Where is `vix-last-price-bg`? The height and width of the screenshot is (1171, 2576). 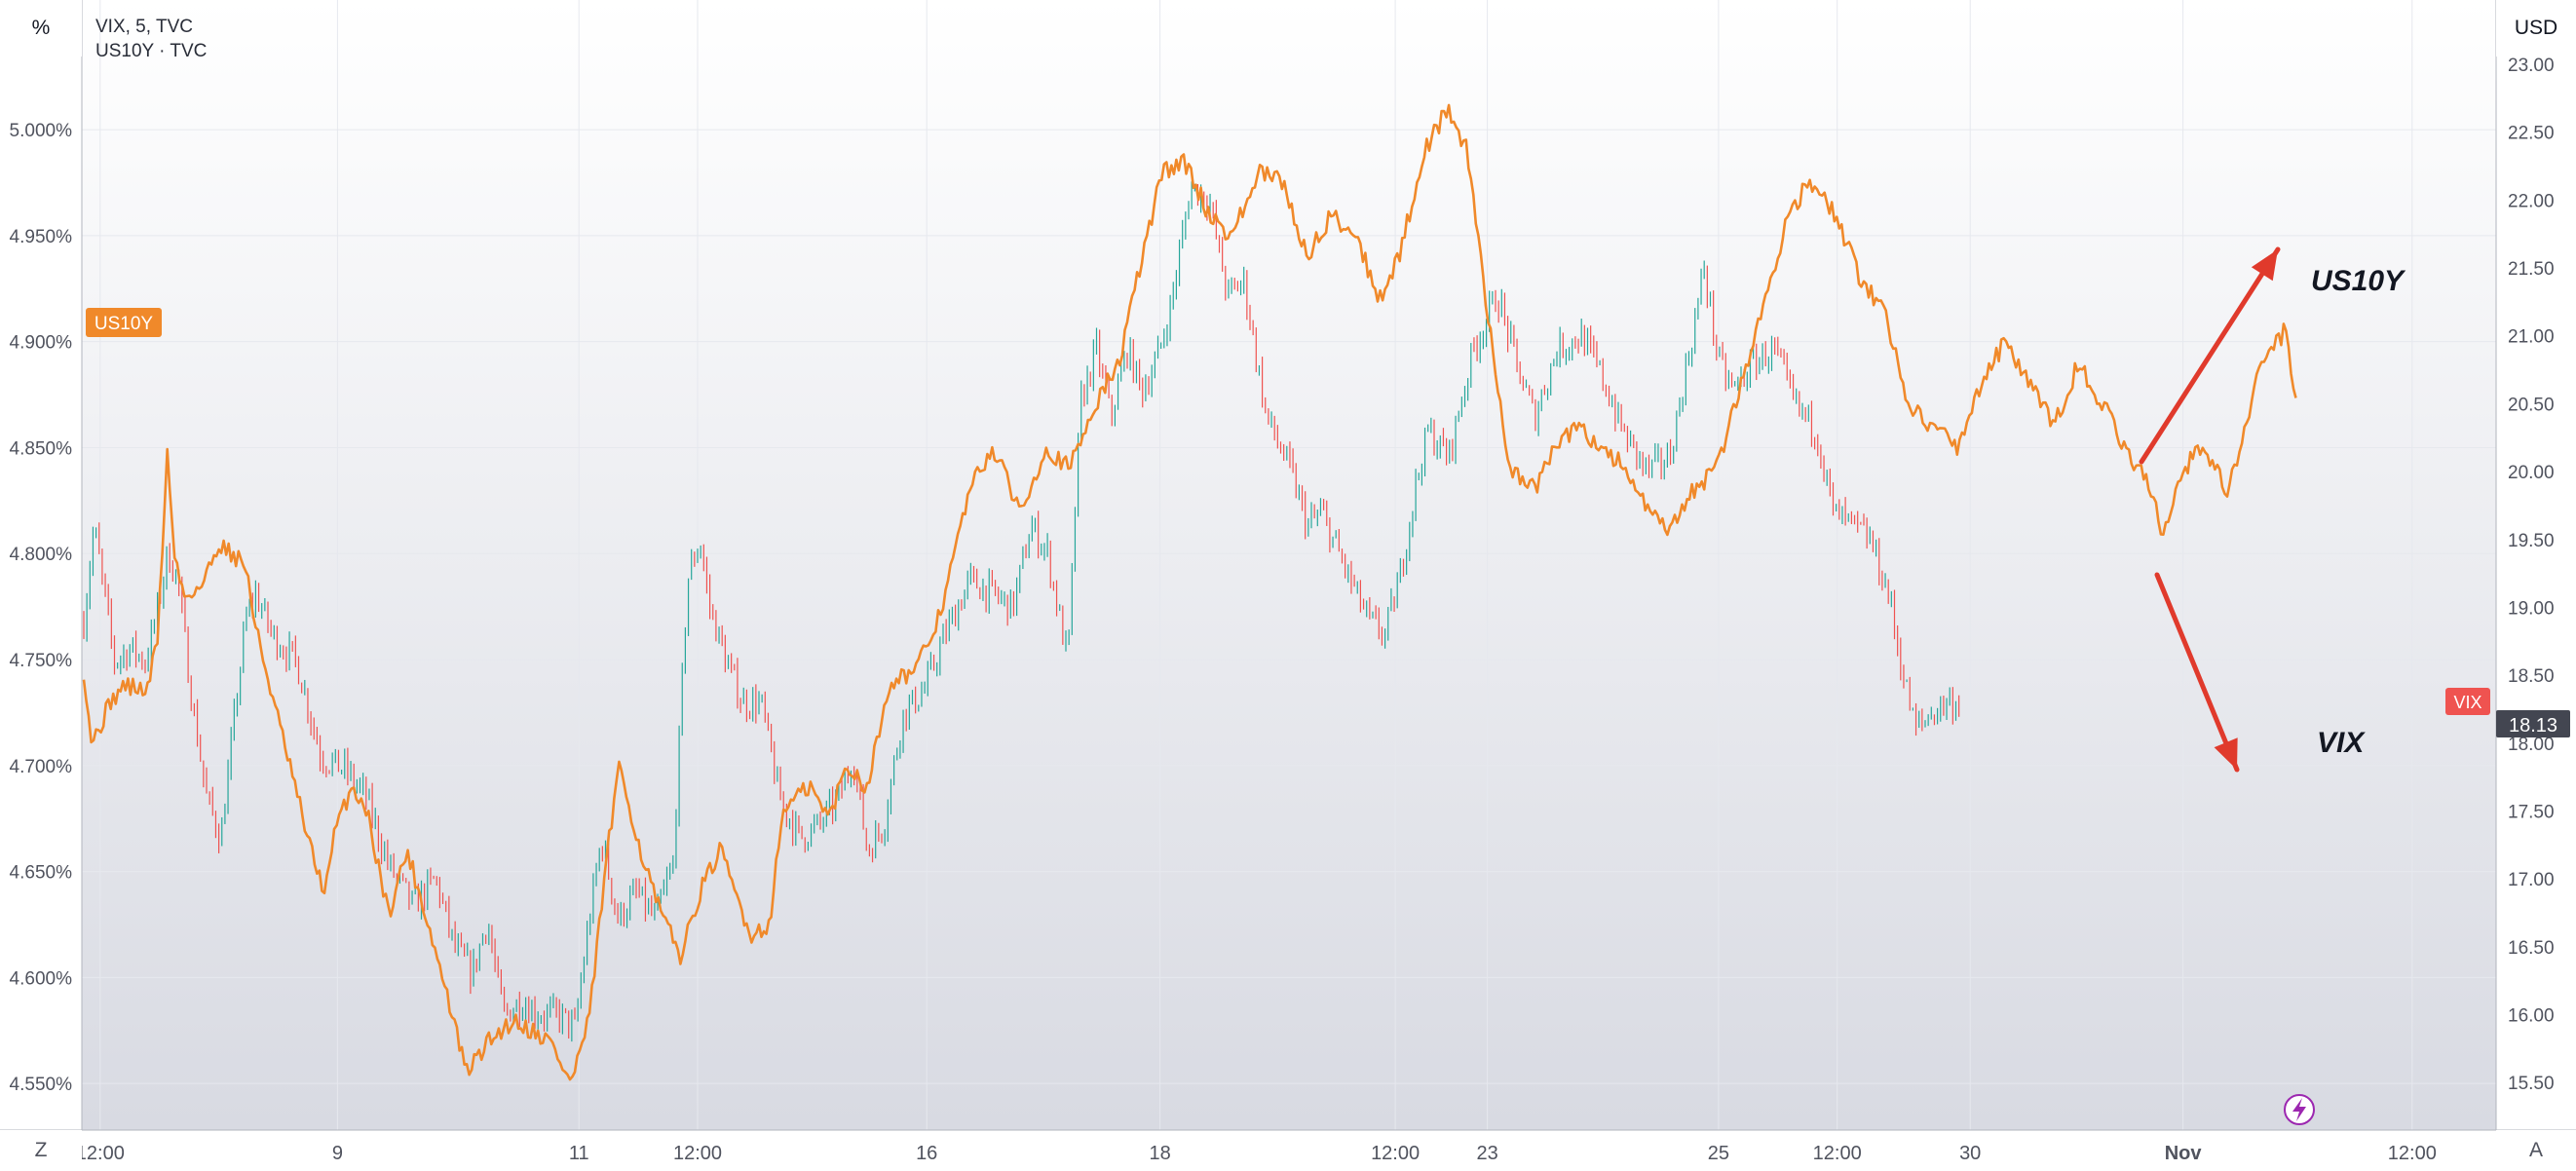 vix-last-price-bg is located at coordinates (2533, 724).